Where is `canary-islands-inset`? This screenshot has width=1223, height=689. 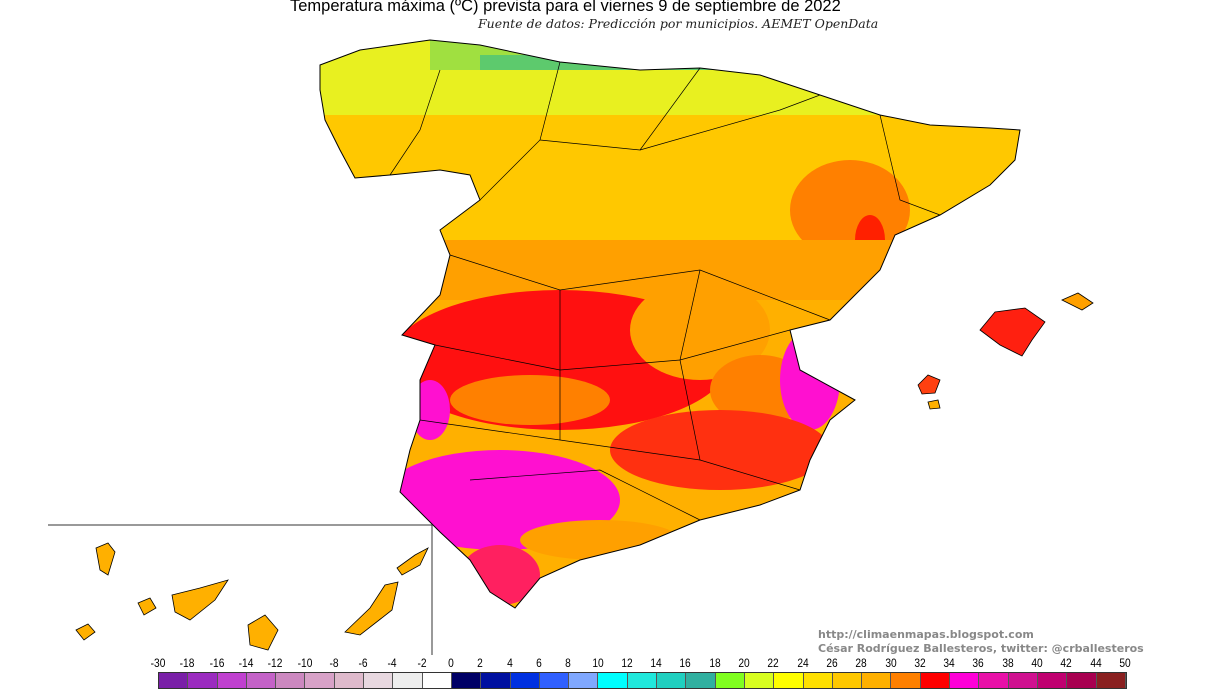 canary-islands-inset is located at coordinates (240, 589).